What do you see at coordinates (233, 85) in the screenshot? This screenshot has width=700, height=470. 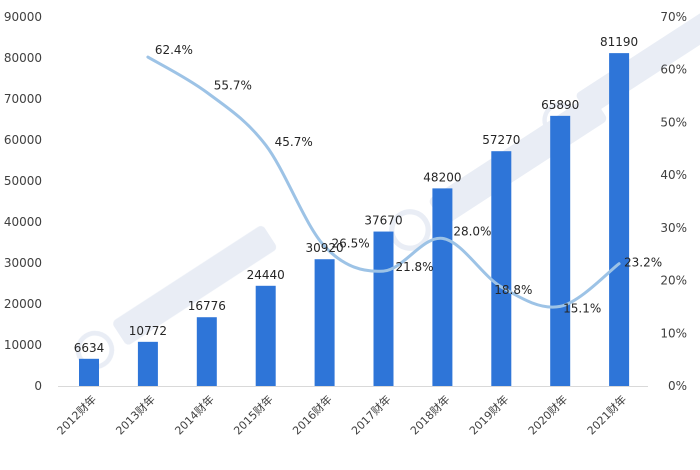 I see `line-value-label: 55.7%` at bounding box center [233, 85].